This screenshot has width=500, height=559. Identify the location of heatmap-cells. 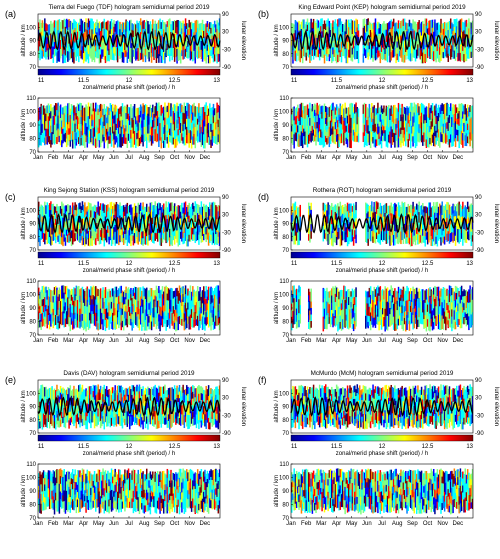
(129, 125).